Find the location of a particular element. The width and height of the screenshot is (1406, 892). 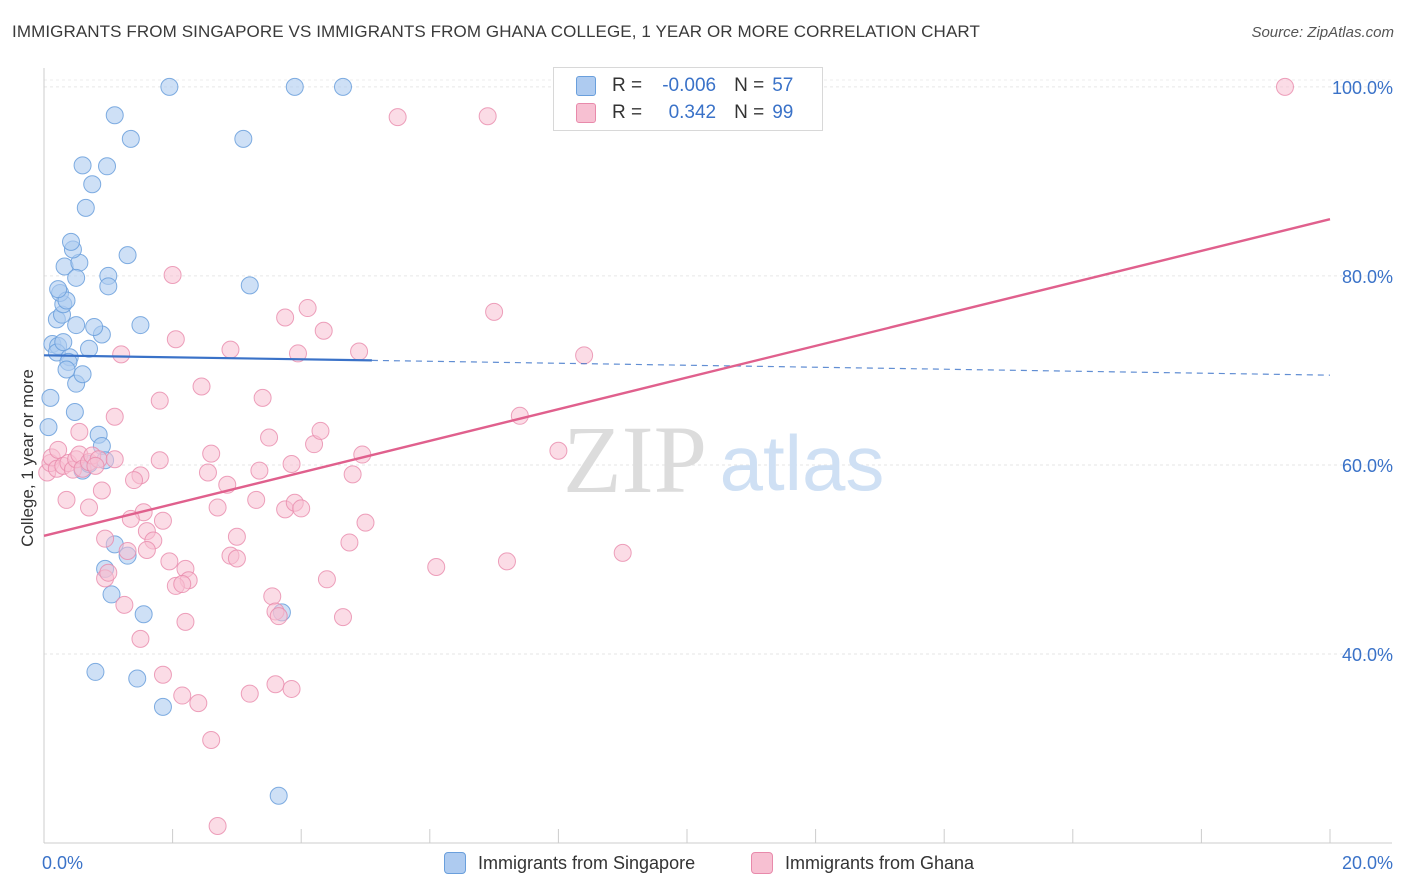

watermark: ZIP atlas is located at coordinates (723, 459).